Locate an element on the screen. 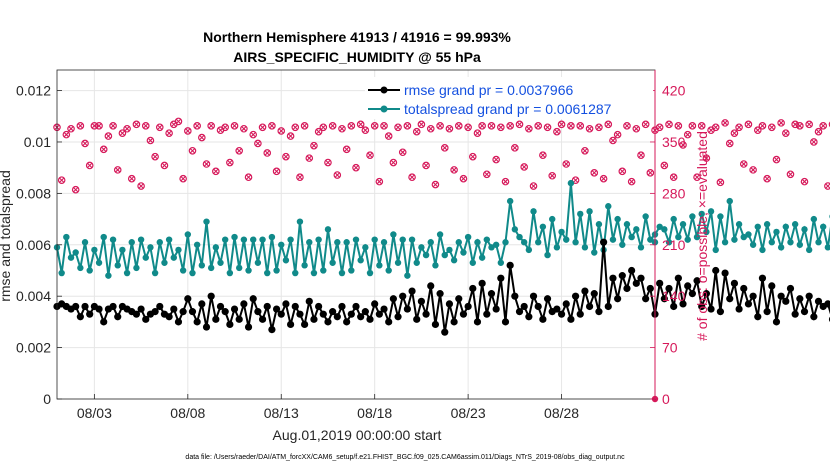 The width and height of the screenshot is (830, 470). x-tick-label: 08/18 is located at coordinates (374, 413).